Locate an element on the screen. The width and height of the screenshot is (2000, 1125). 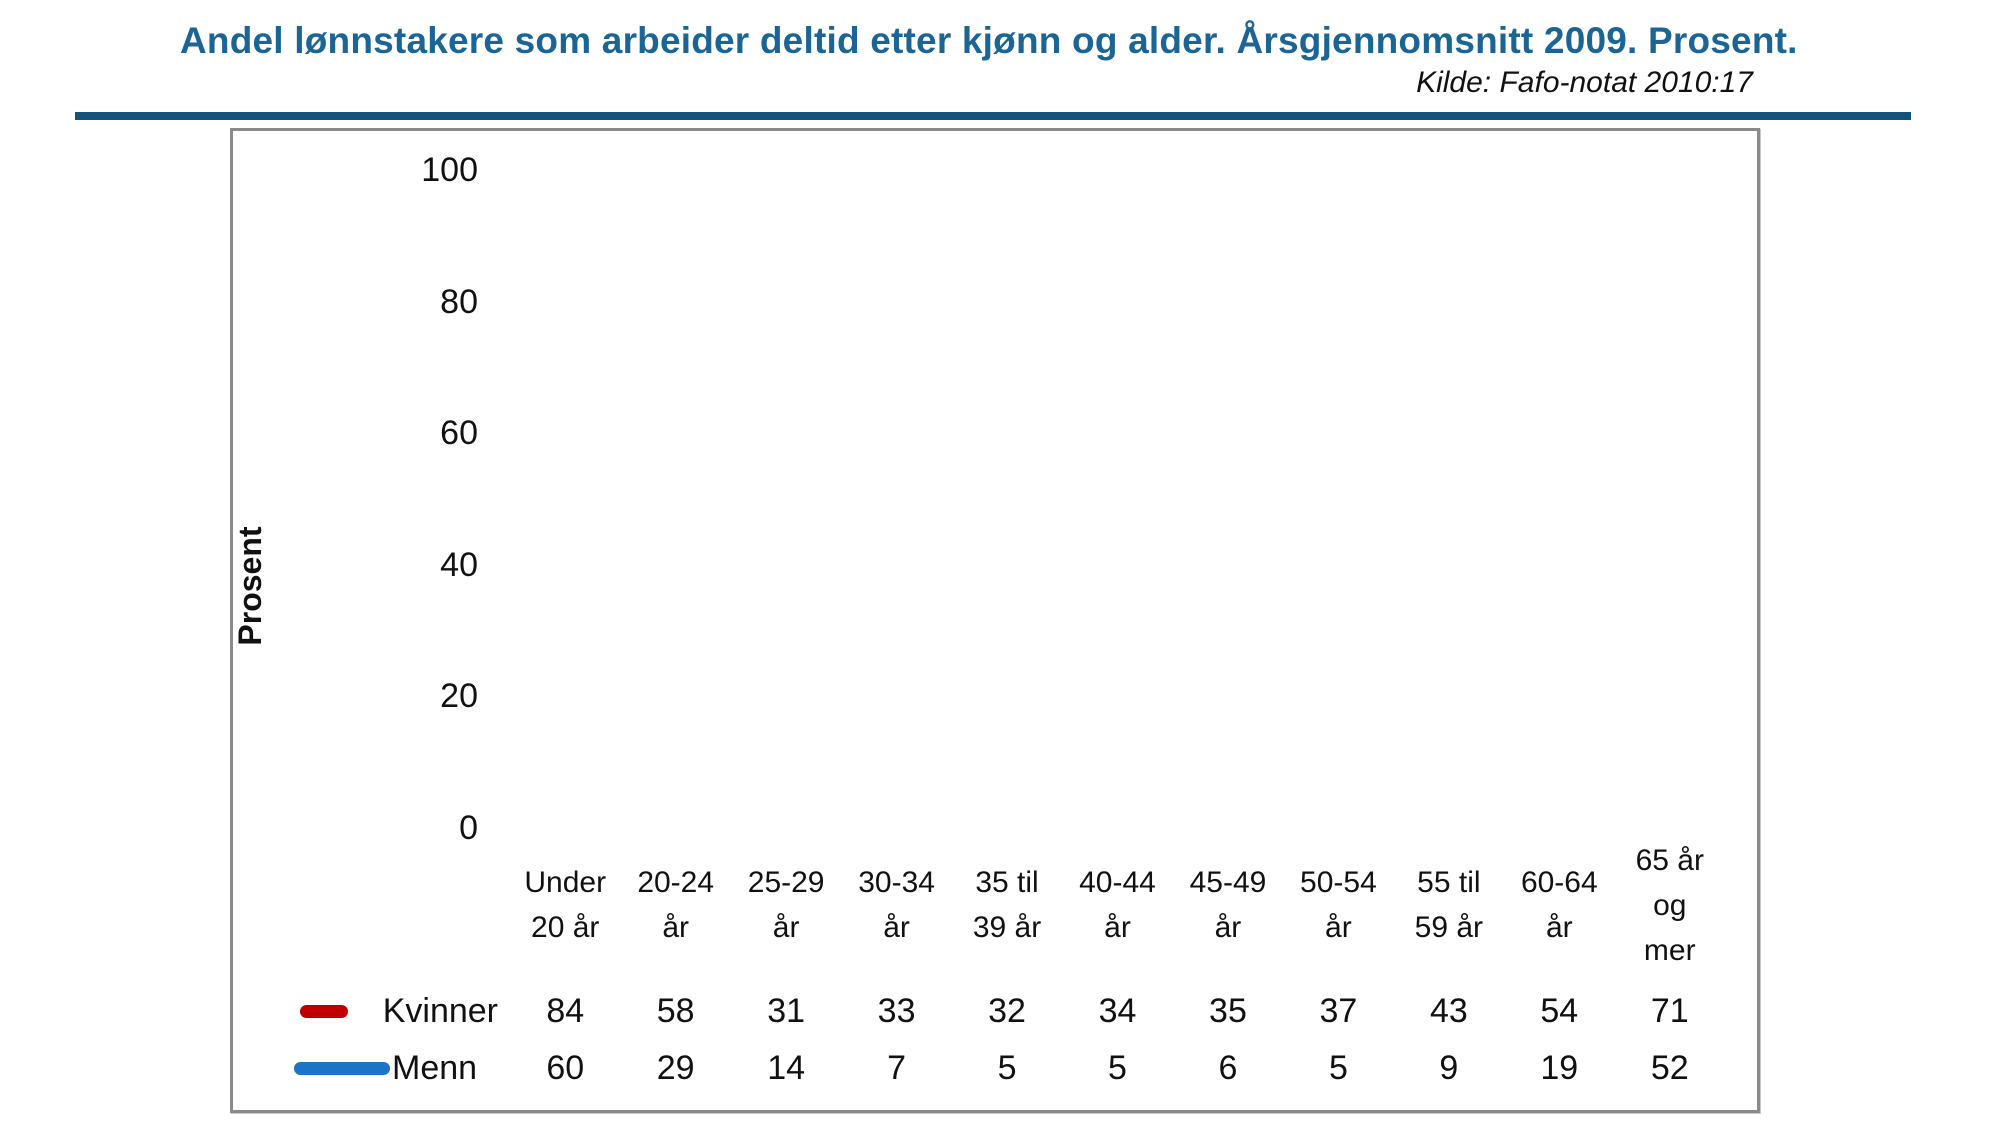
legend-row-kvinner: Kvinner is located at coordinates (396, 1011).